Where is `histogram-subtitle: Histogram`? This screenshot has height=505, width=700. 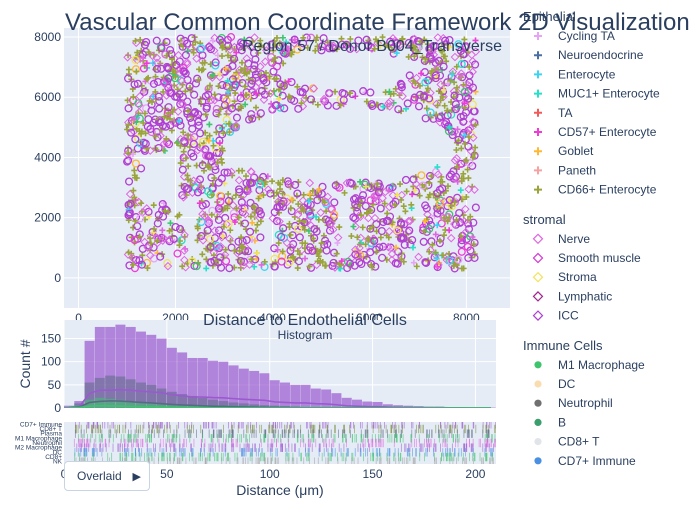
histogram-subtitle: Histogram is located at coordinates (305, 335).